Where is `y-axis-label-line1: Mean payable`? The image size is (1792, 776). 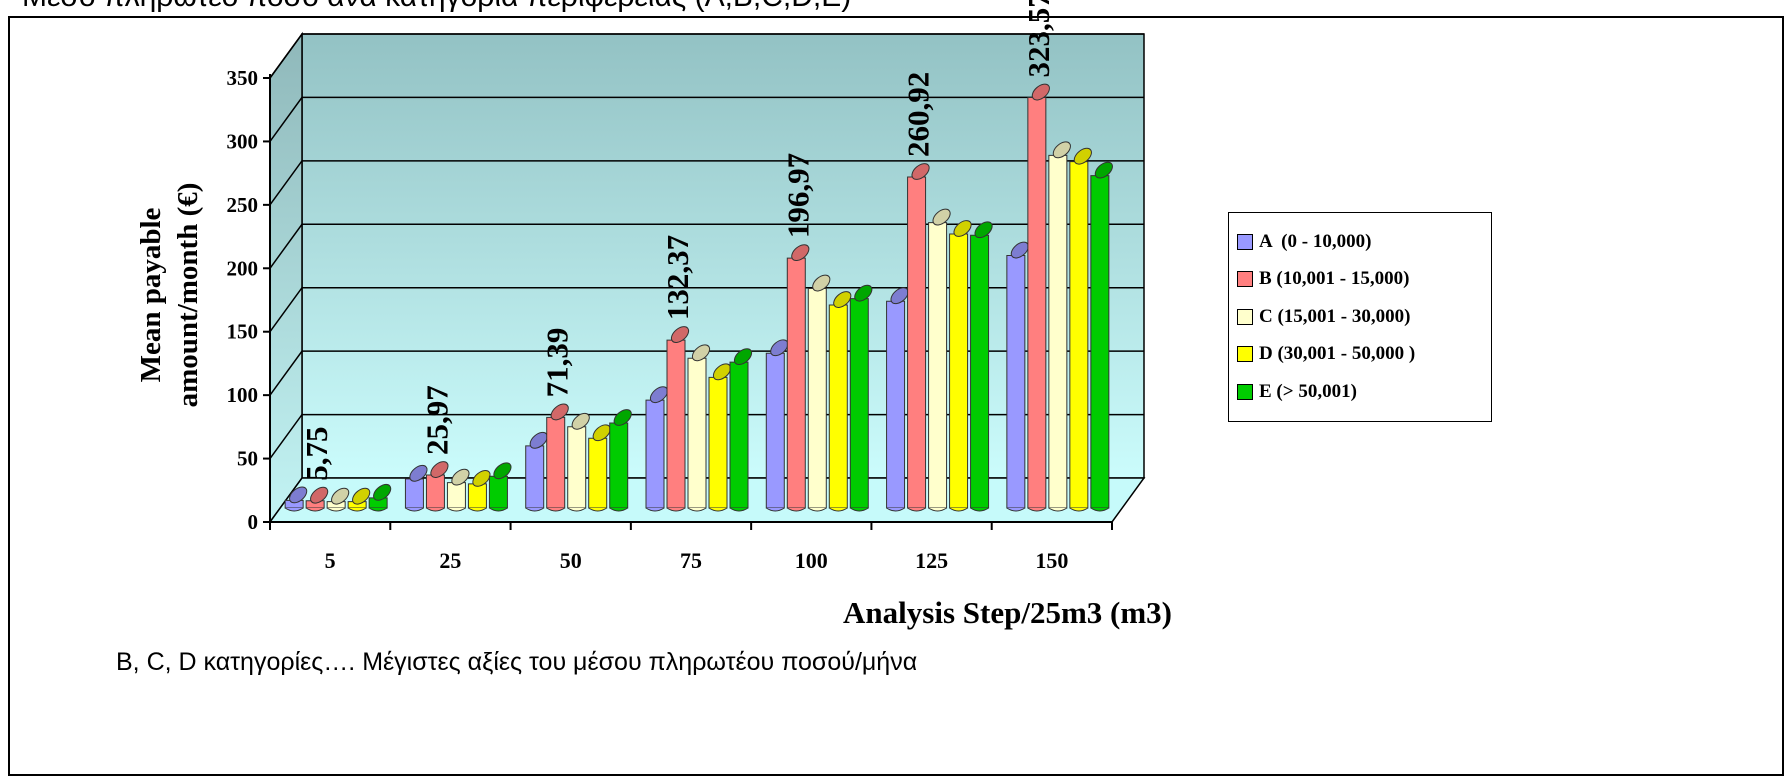 y-axis-label-line1: Mean payable is located at coordinates (151, 294).